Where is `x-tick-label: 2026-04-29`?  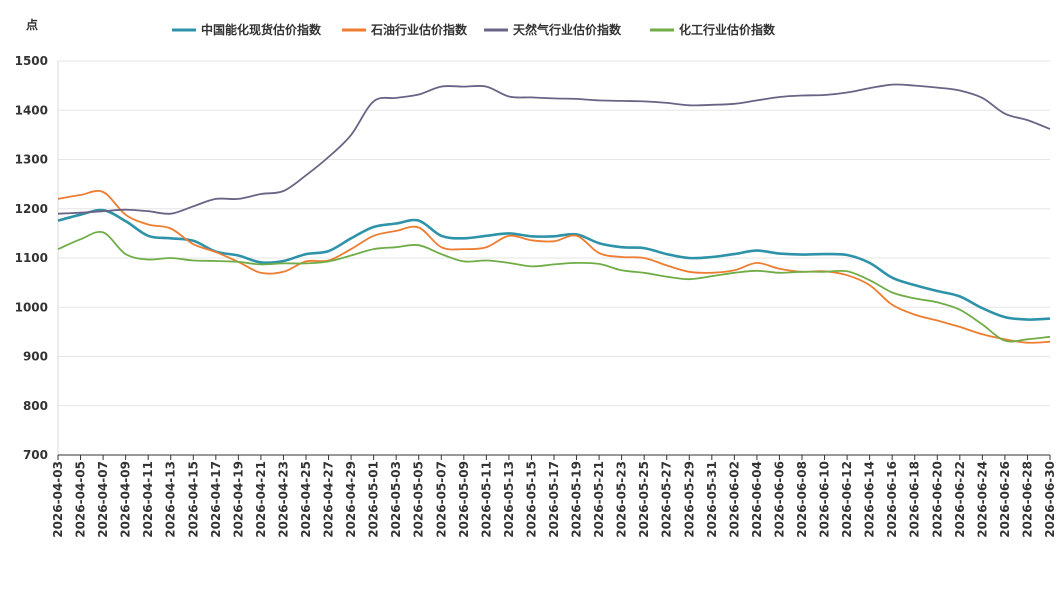 x-tick-label: 2026-04-29 is located at coordinates (351, 499).